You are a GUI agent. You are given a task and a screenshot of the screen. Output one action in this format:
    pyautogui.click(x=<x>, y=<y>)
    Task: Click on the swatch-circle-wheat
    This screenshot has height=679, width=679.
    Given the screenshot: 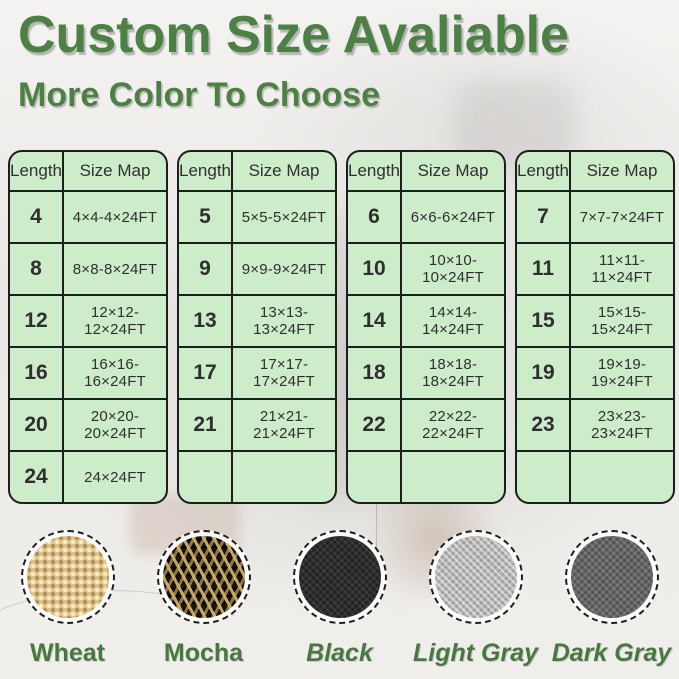 What is the action you would take?
    pyautogui.click(x=67, y=577)
    